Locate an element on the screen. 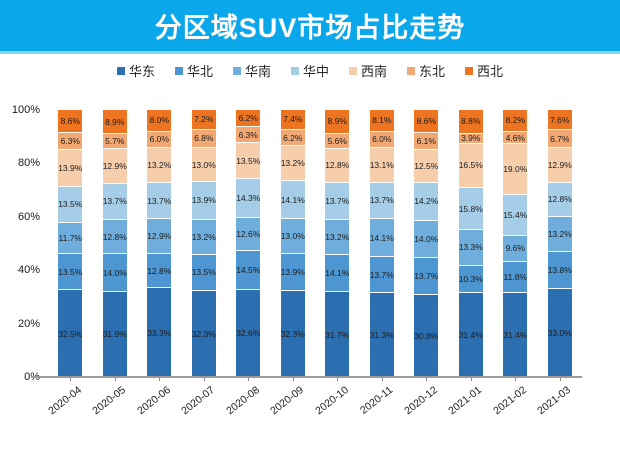 The image size is (620, 465). bar-slot: 31.4% 11.8% 9.6% 15.4% 19.0% 4.6% 8.2% 2021-02 is located at coordinates (514, 263).